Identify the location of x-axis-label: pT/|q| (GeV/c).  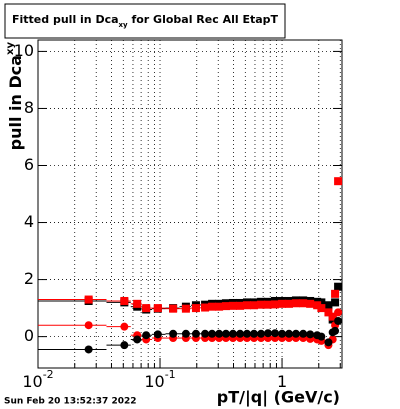
(278, 398).